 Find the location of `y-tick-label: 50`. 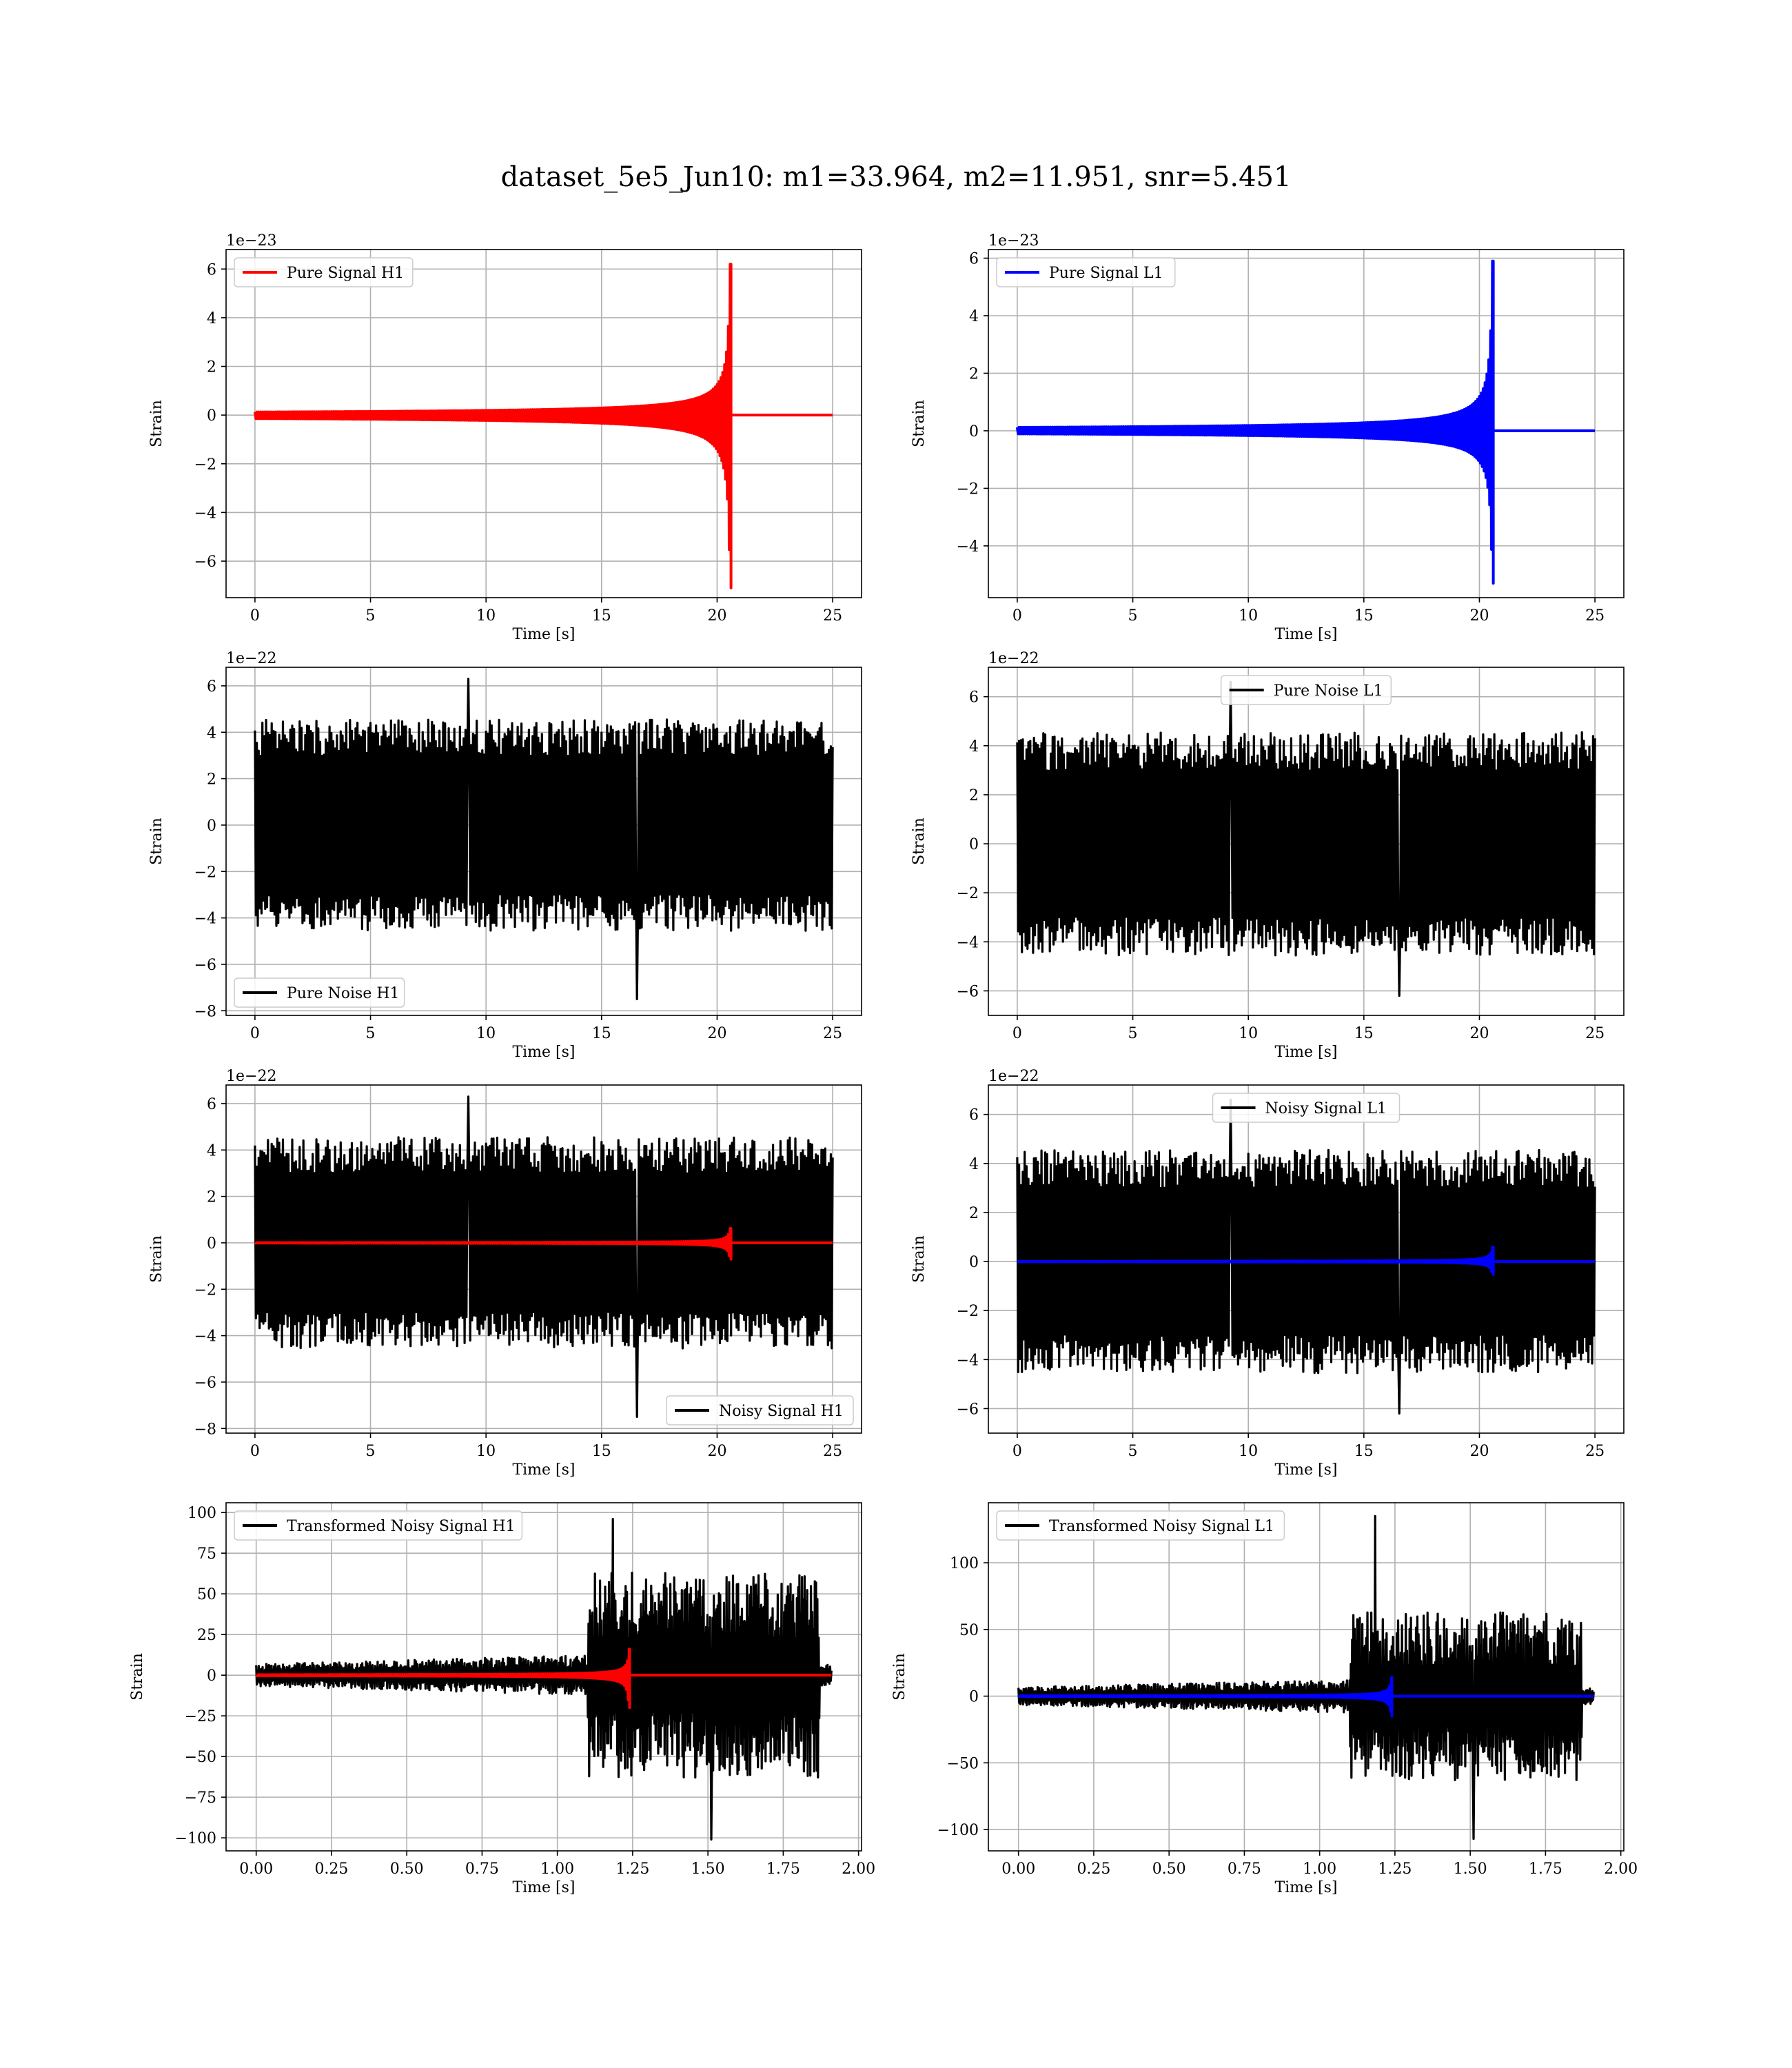

y-tick-label: 50 is located at coordinates (969, 1630).